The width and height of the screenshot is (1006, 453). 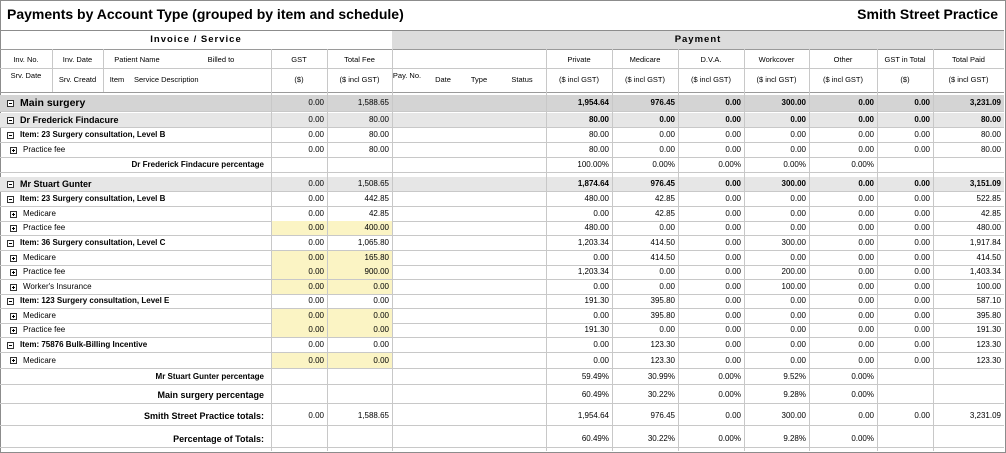 What do you see at coordinates (988, 360) in the screenshot?
I see `row-value: 123.30` at bounding box center [988, 360].